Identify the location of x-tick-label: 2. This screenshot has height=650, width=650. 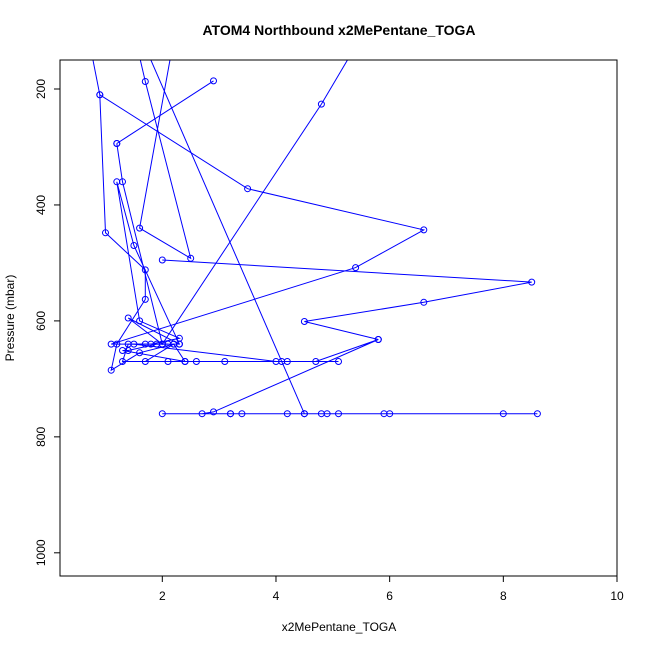
(162, 596).